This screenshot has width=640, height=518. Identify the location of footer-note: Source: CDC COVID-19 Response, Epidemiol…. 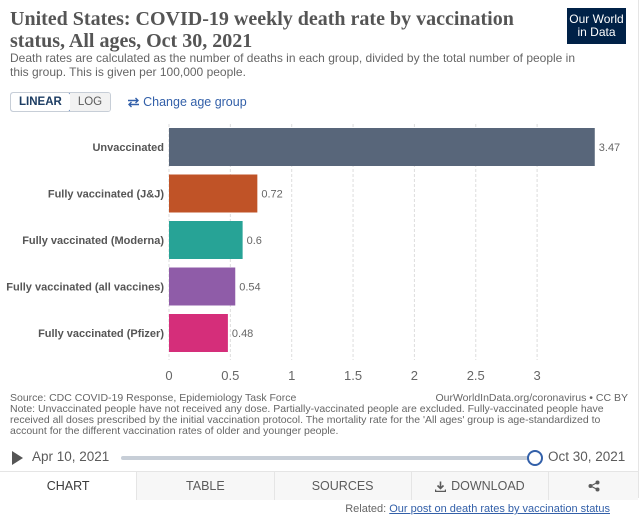
(319, 415).